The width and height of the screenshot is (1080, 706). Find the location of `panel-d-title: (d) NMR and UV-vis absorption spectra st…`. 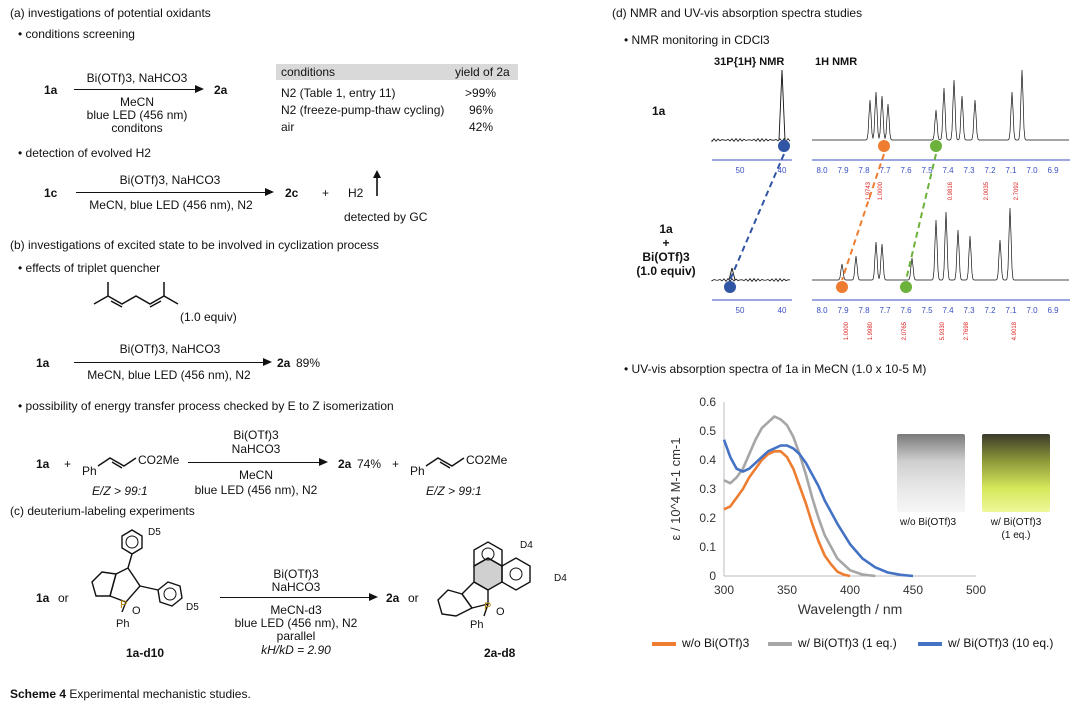

panel-d-title: (d) NMR and UV-vis absorption spectra st… is located at coordinates (737, 13).